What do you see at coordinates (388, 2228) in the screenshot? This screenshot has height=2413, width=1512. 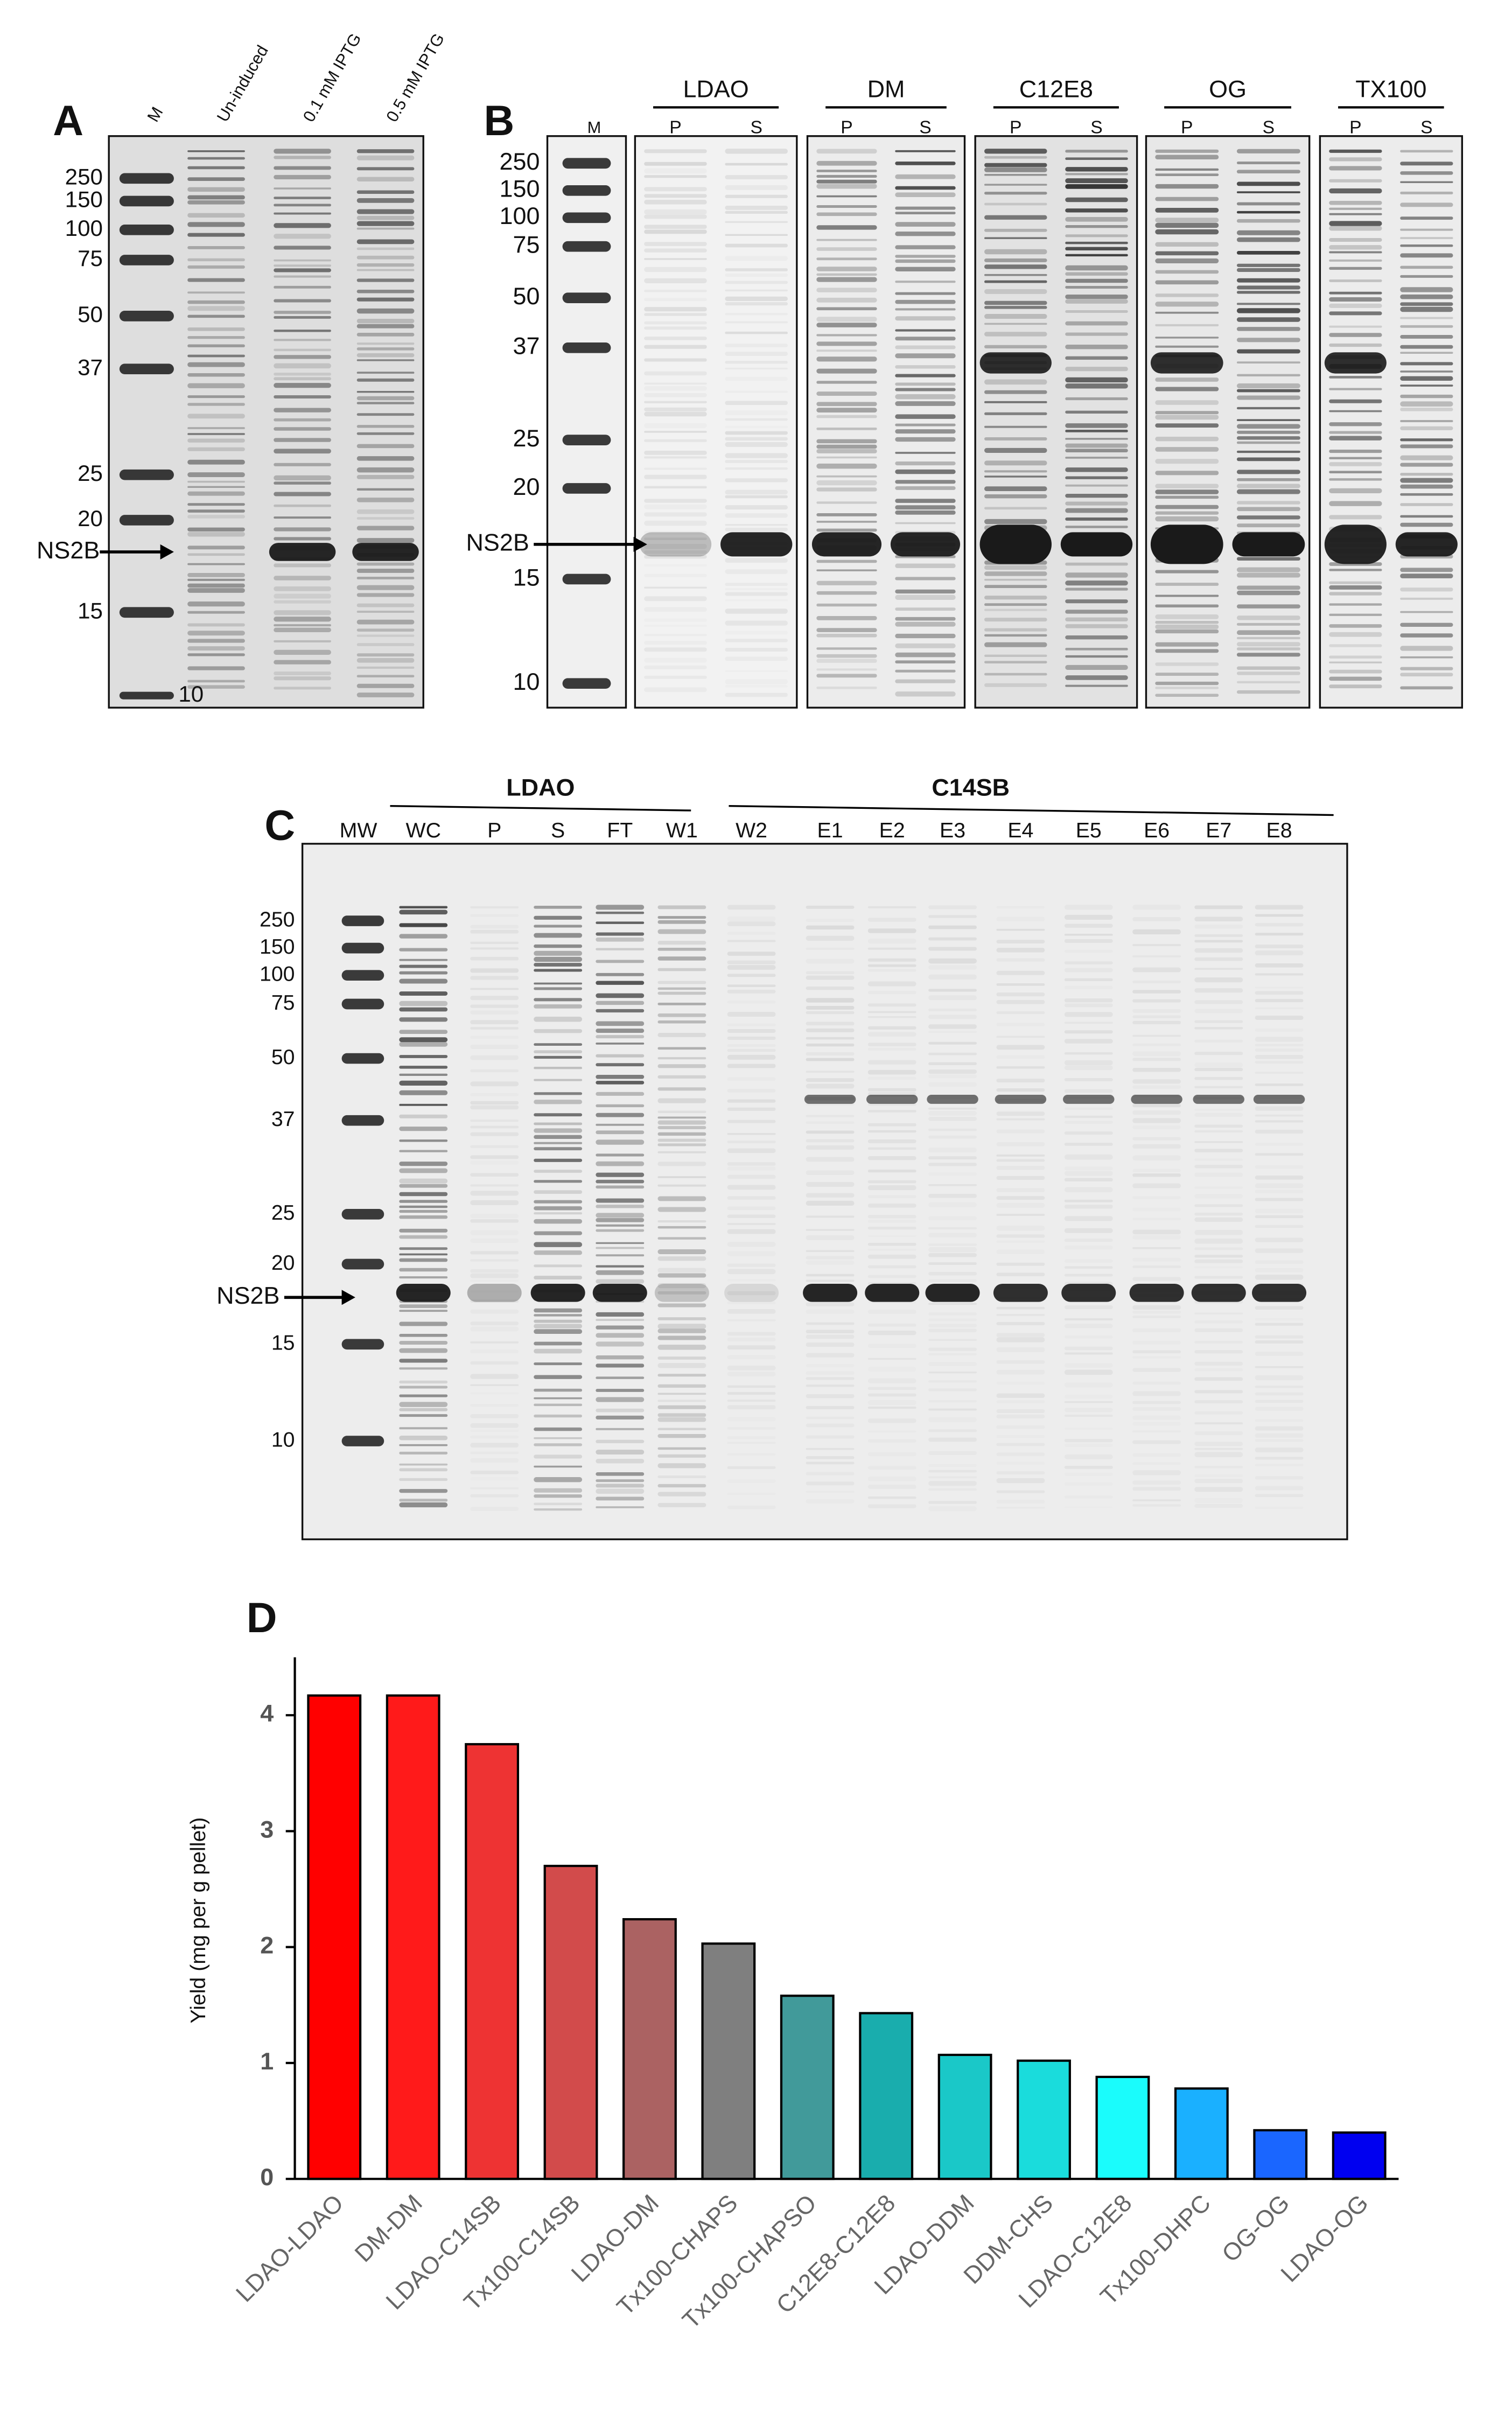 I see `x-tick-label: DM-DM` at bounding box center [388, 2228].